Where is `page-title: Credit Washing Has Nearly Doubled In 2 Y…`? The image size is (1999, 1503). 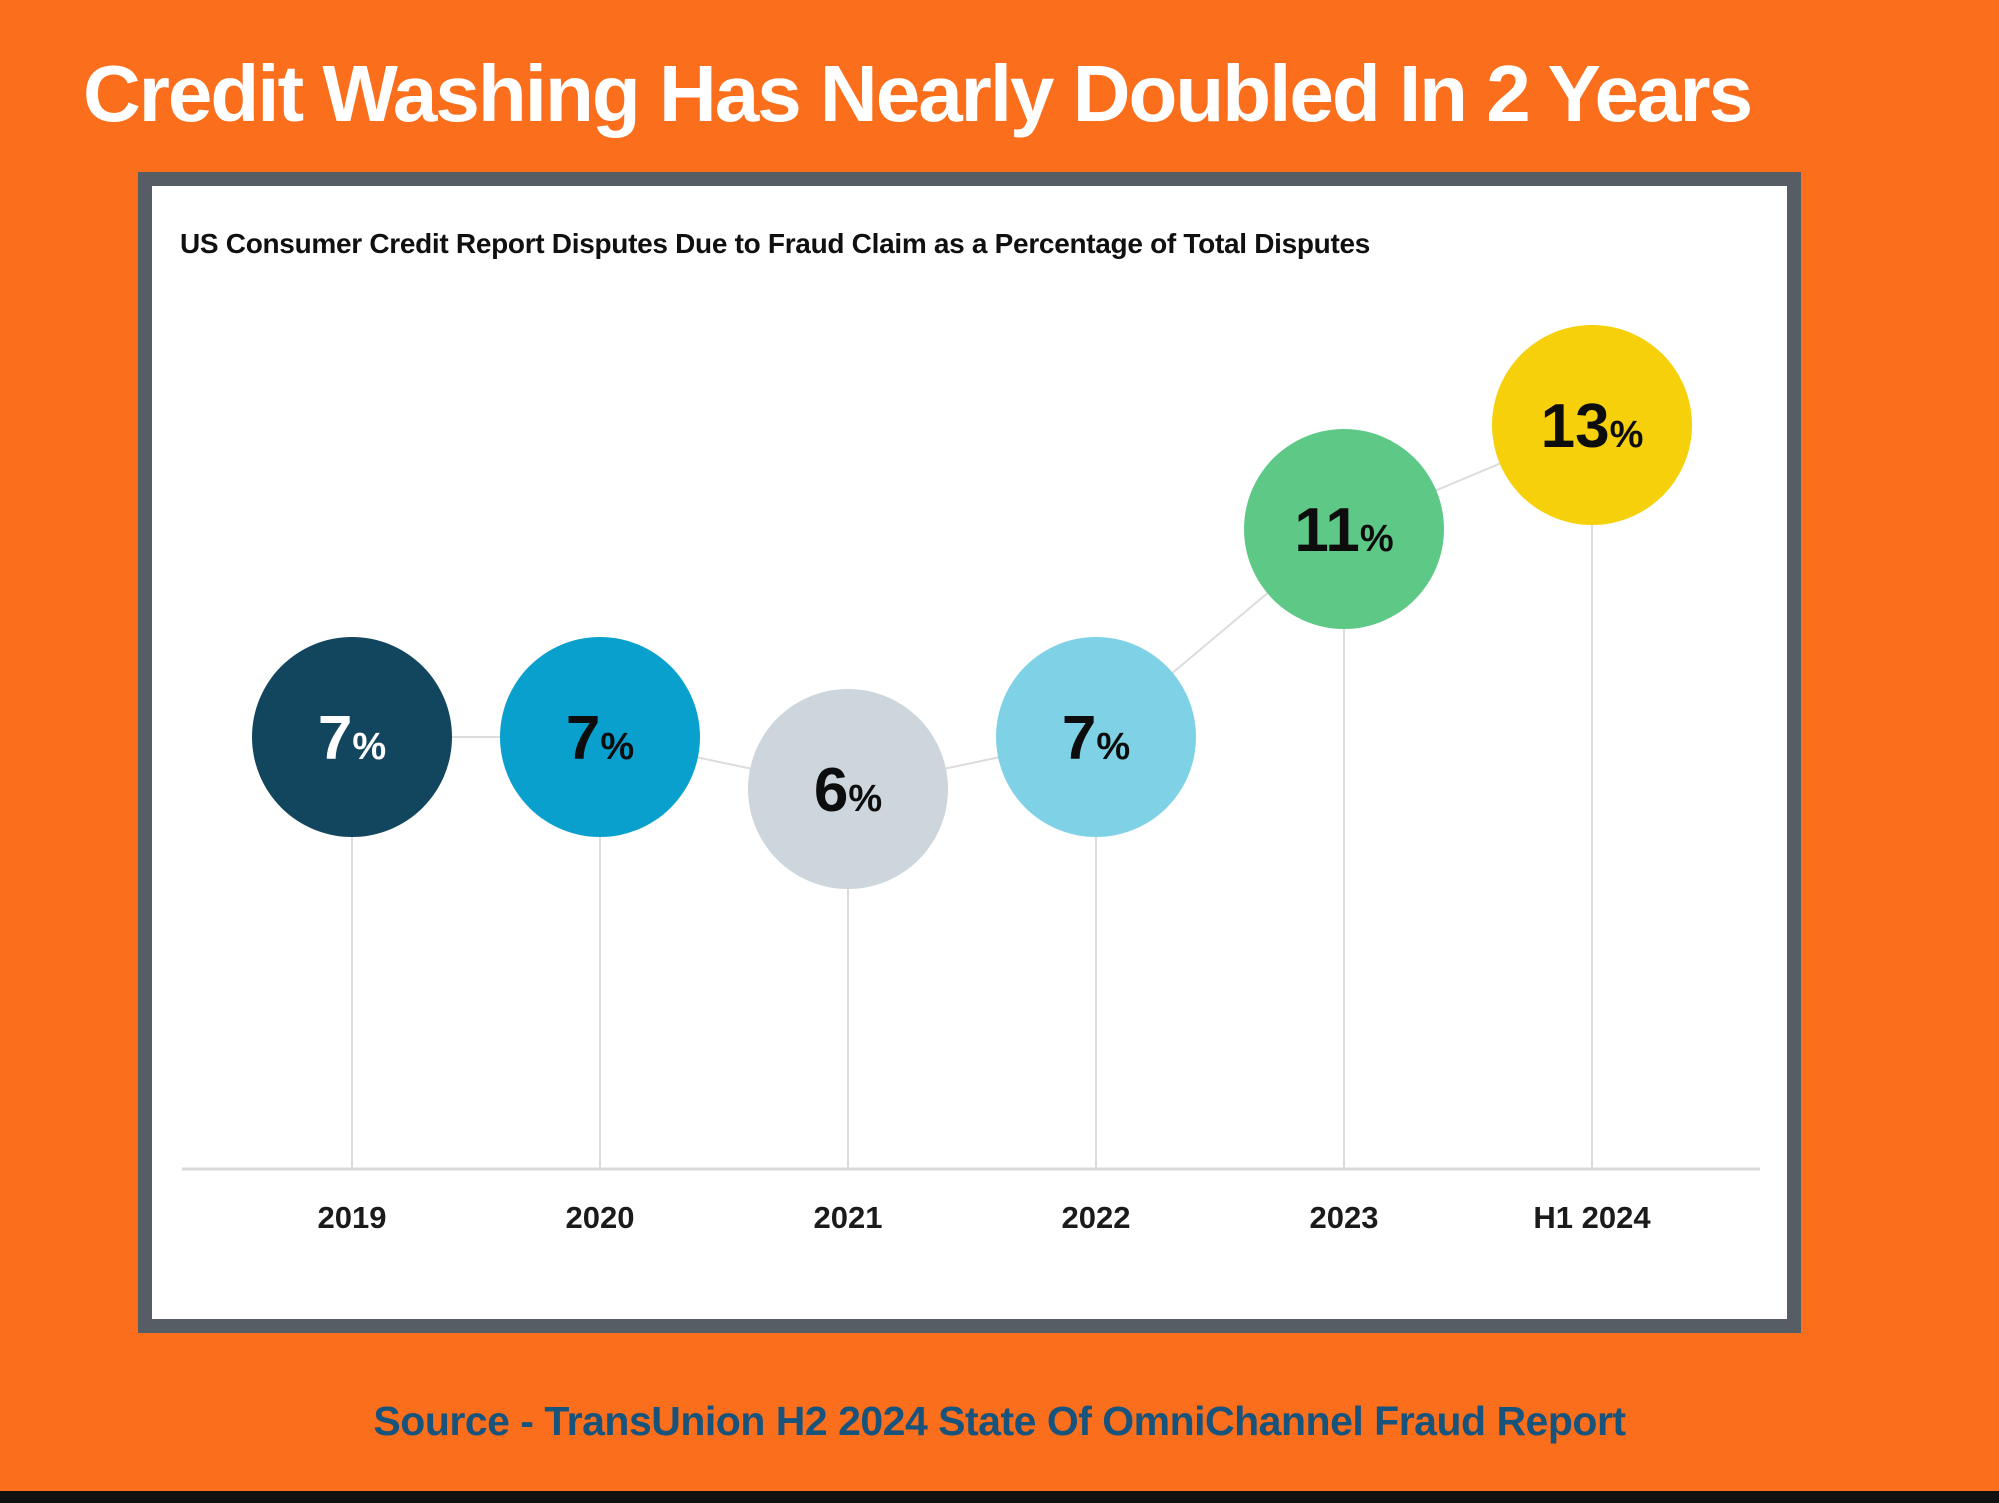 page-title: Credit Washing Has Nearly Doubled In 2 Y… is located at coordinates (918, 93).